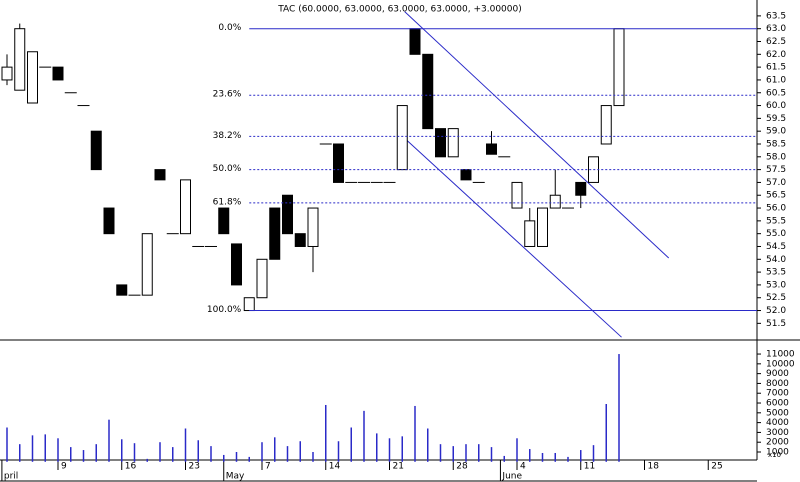 This screenshot has width=800, height=482. What do you see at coordinates (777, 423) in the screenshot?
I see `y2-tick-label: 4000` at bounding box center [777, 423].